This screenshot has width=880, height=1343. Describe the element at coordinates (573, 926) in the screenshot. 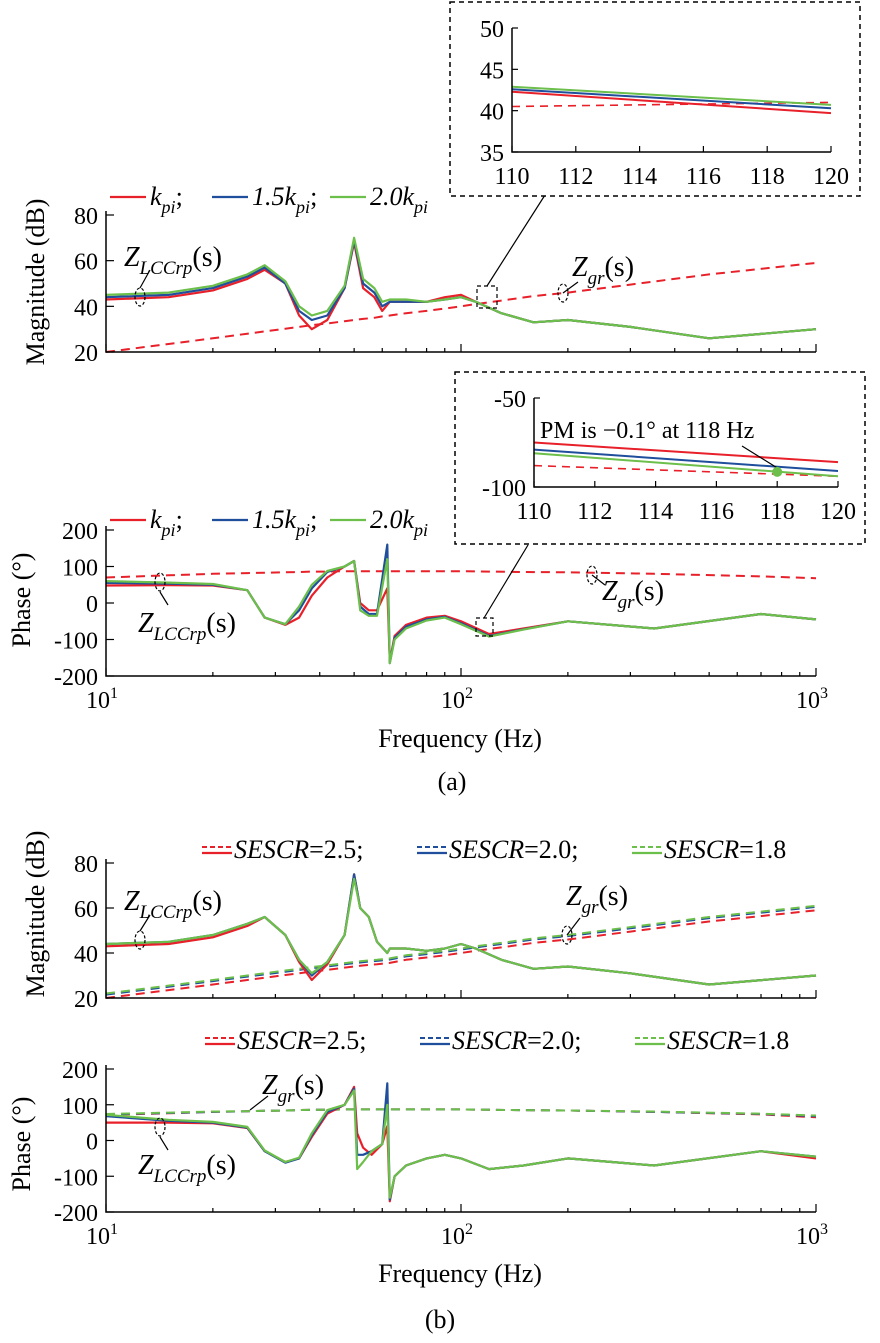

I see `leader-zgr-b-mag` at that location.